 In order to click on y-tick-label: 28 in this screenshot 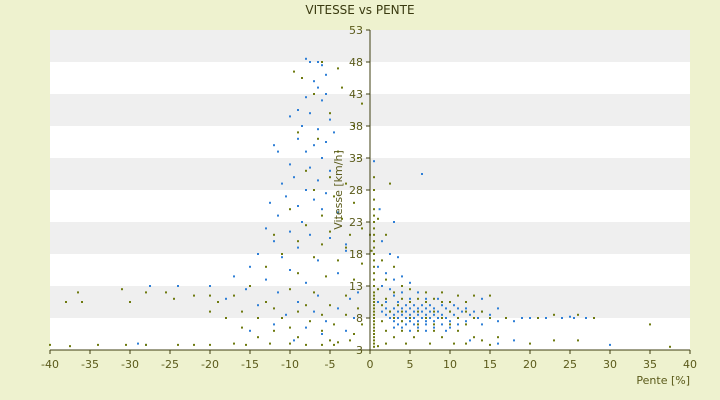, I will do `click(356, 190)`.